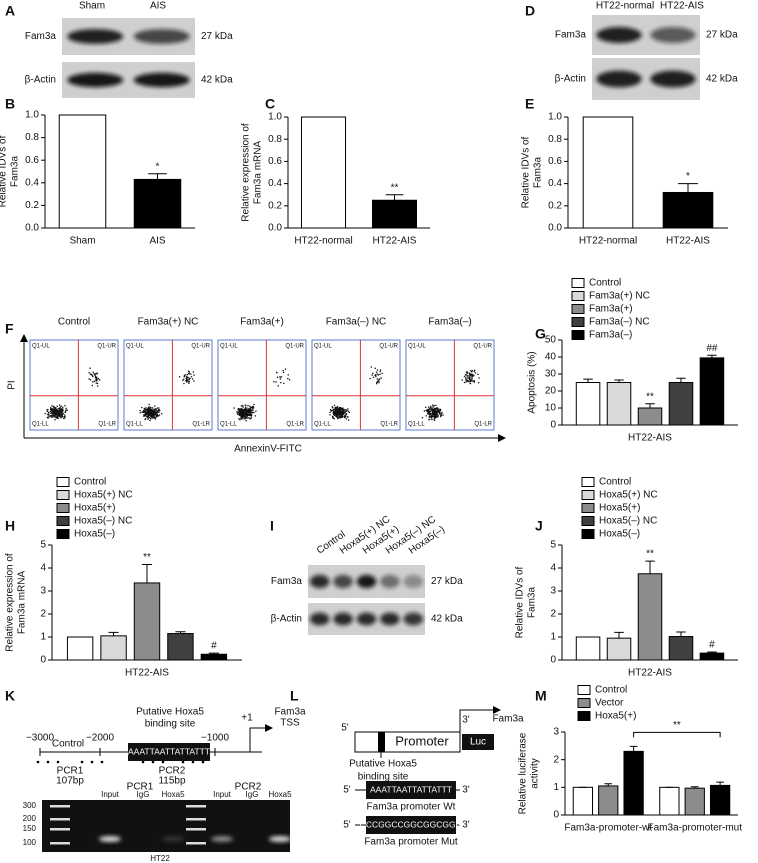 The width and height of the screenshot is (758, 863). What do you see at coordinates (345, 728) in the screenshot?
I see `end-label: 5'` at bounding box center [345, 728].